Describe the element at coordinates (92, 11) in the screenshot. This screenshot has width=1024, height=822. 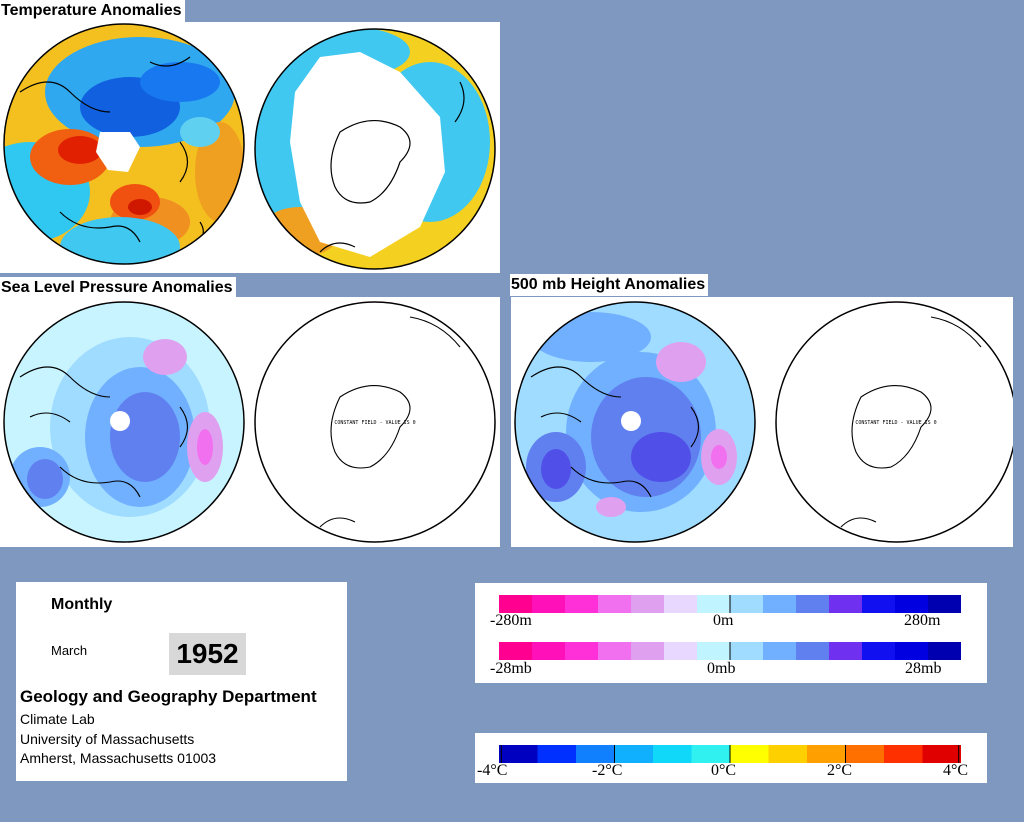
I see `temperature-panel-title: Temperature Anomalies` at that location.